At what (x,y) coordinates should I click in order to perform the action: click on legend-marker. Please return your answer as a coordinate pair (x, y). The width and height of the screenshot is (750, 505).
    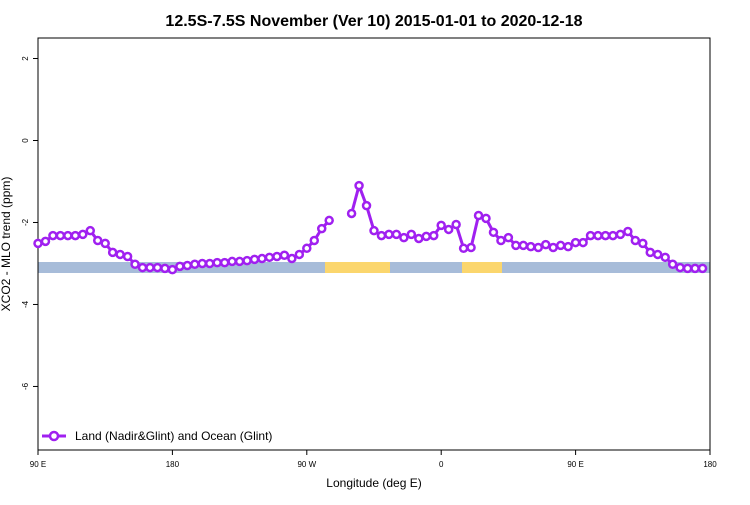
    Looking at the image, I should click on (54, 436).